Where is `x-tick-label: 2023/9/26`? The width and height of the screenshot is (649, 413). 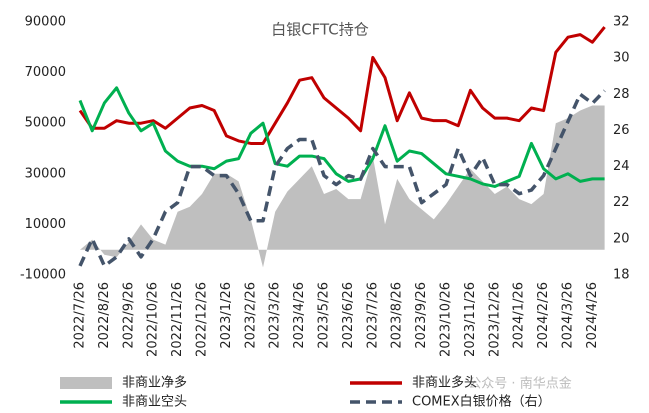
x-tick-label: 2023/9/26 is located at coordinates (421, 315).